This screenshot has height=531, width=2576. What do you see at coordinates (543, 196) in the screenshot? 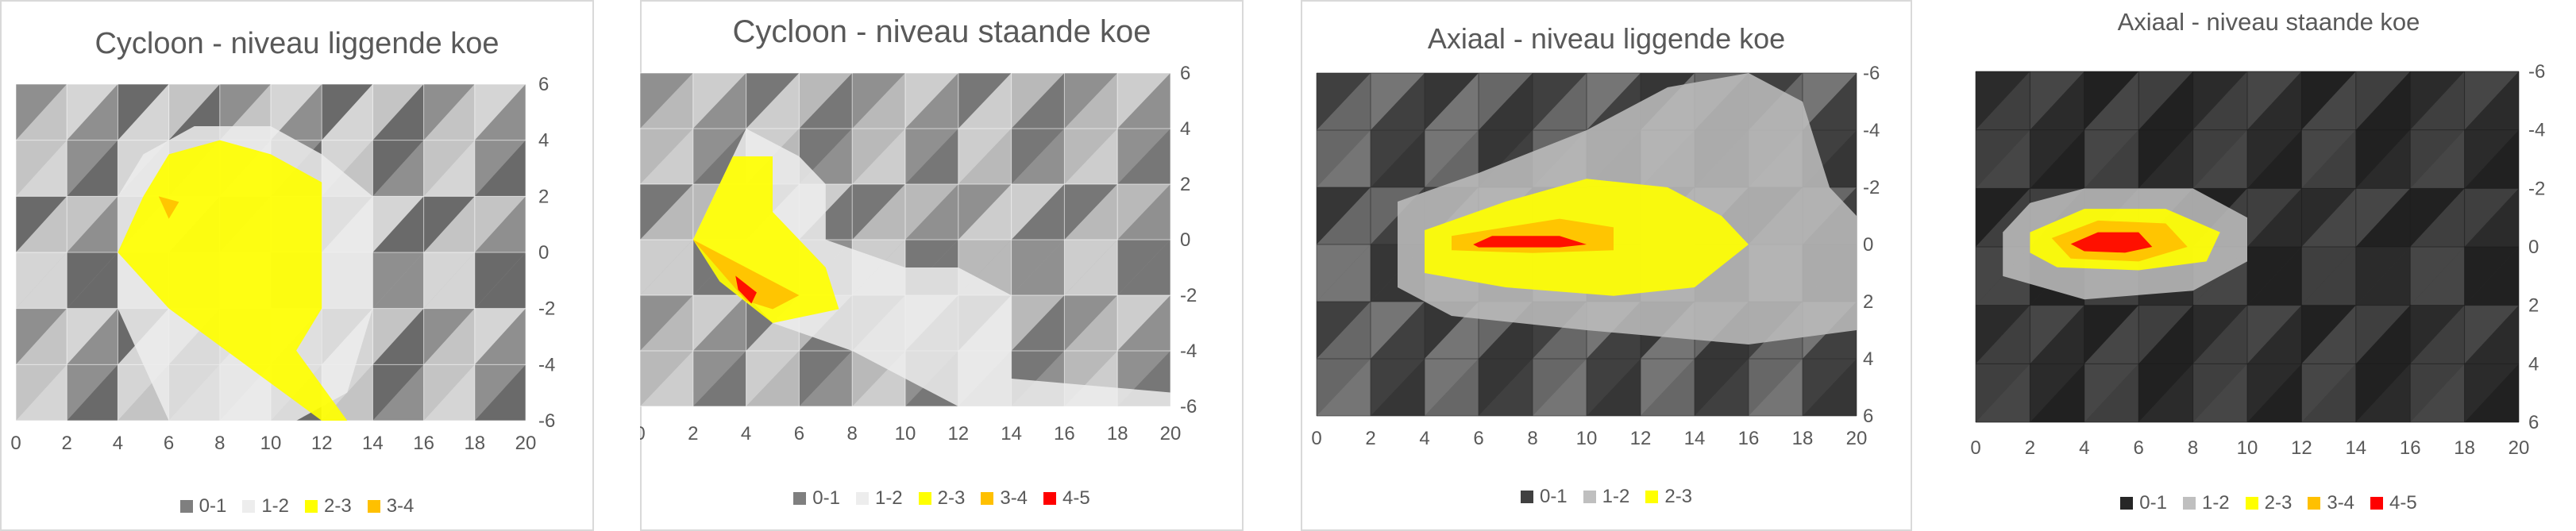
I see `y-tick-label: 2` at bounding box center [543, 196].